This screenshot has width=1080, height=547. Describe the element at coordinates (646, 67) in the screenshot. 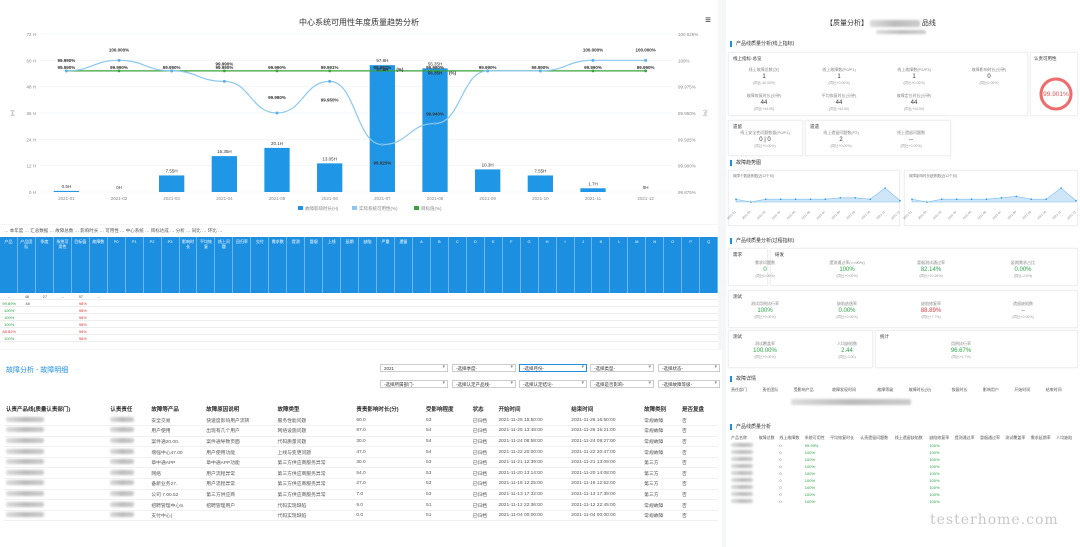

I see `target-label: 99.990%` at that location.